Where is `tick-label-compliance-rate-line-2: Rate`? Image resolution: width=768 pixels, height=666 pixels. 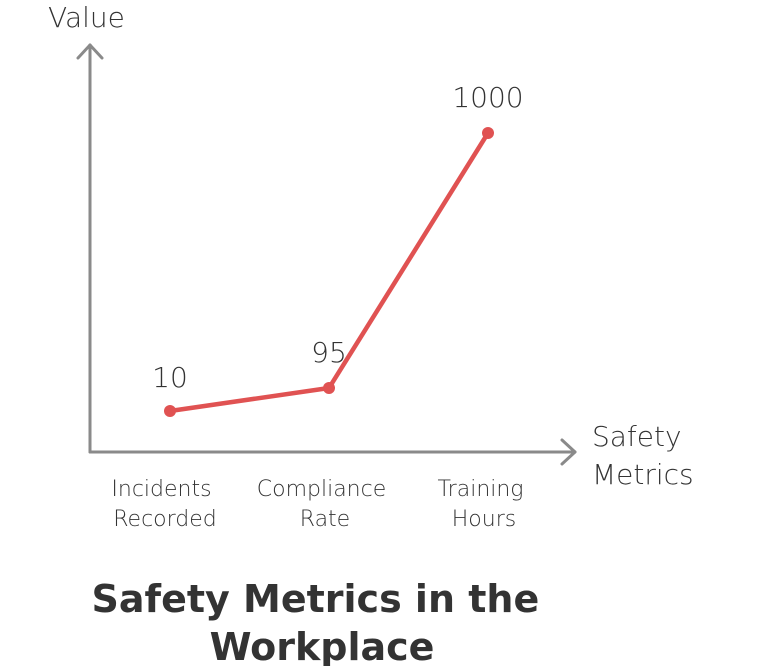 tick-label-compliance-rate-line-2: Rate is located at coordinates (325, 519).